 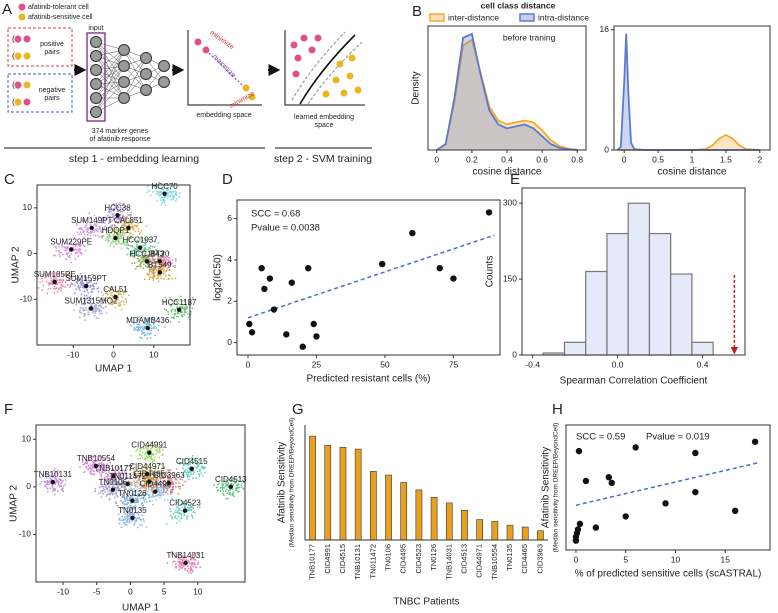 I want to click on x-tick-label: -10, so click(x=63, y=591).